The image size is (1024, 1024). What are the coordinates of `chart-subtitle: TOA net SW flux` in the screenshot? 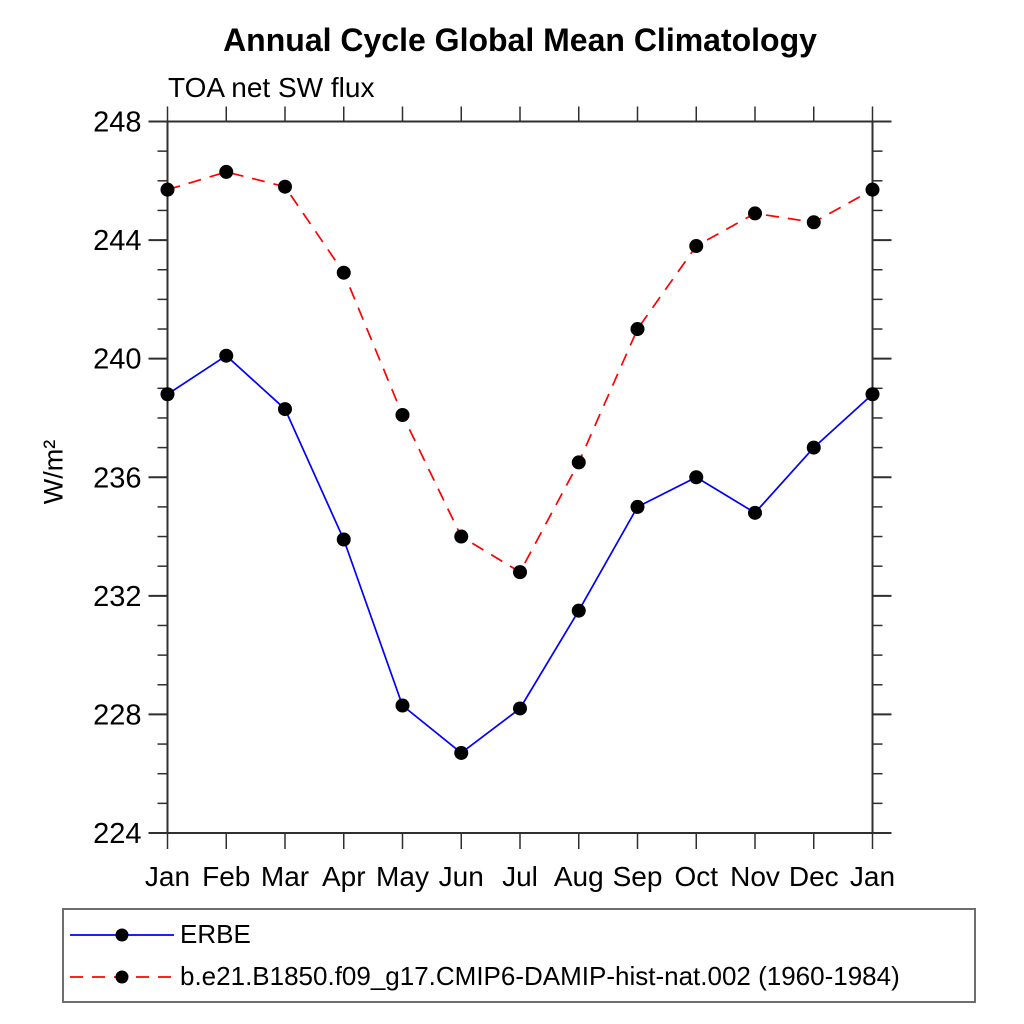 It's located at (271, 87).